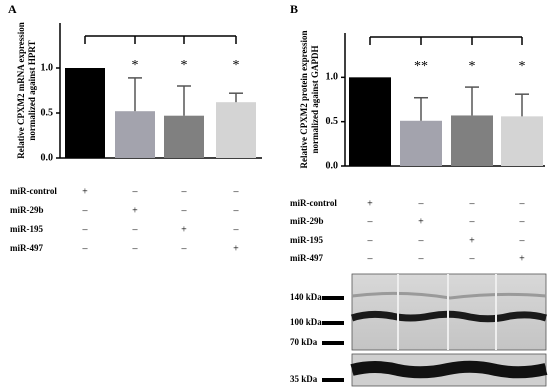 Image resolution: width=550 pixels, height=390 pixels. I want to click on y-axis-label: Relative CPXM2 protein expression, so click(304, 100).